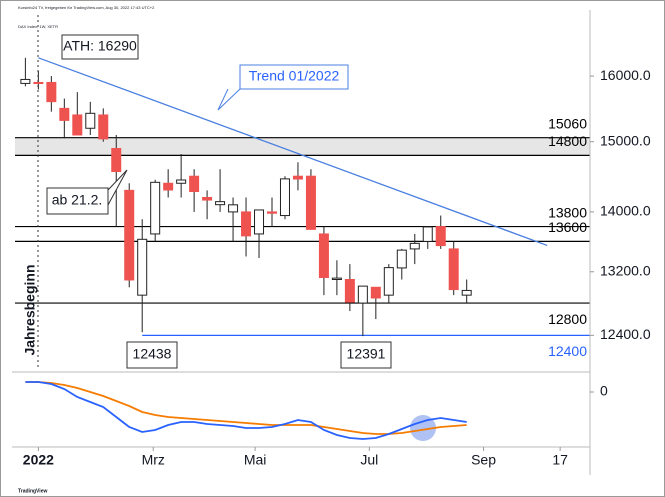  What do you see at coordinates (625, 75) in the screenshot?
I see `y-tick-label: 16000.0` at bounding box center [625, 75].